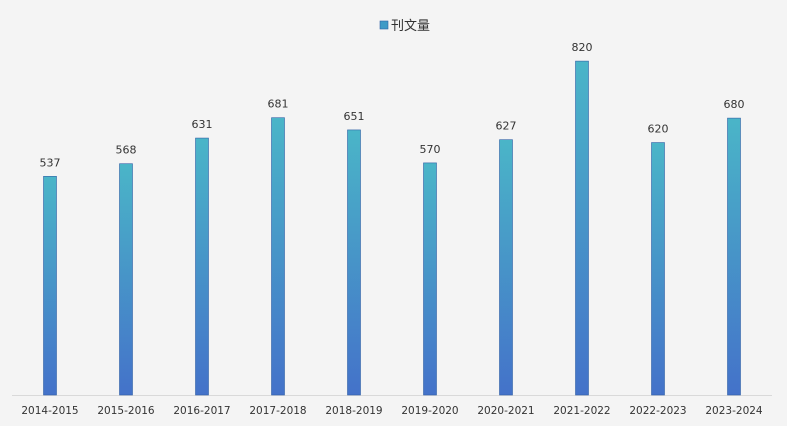 Image resolution: width=787 pixels, height=426 pixels. I want to click on bar-2023-2024, so click(734, 256).